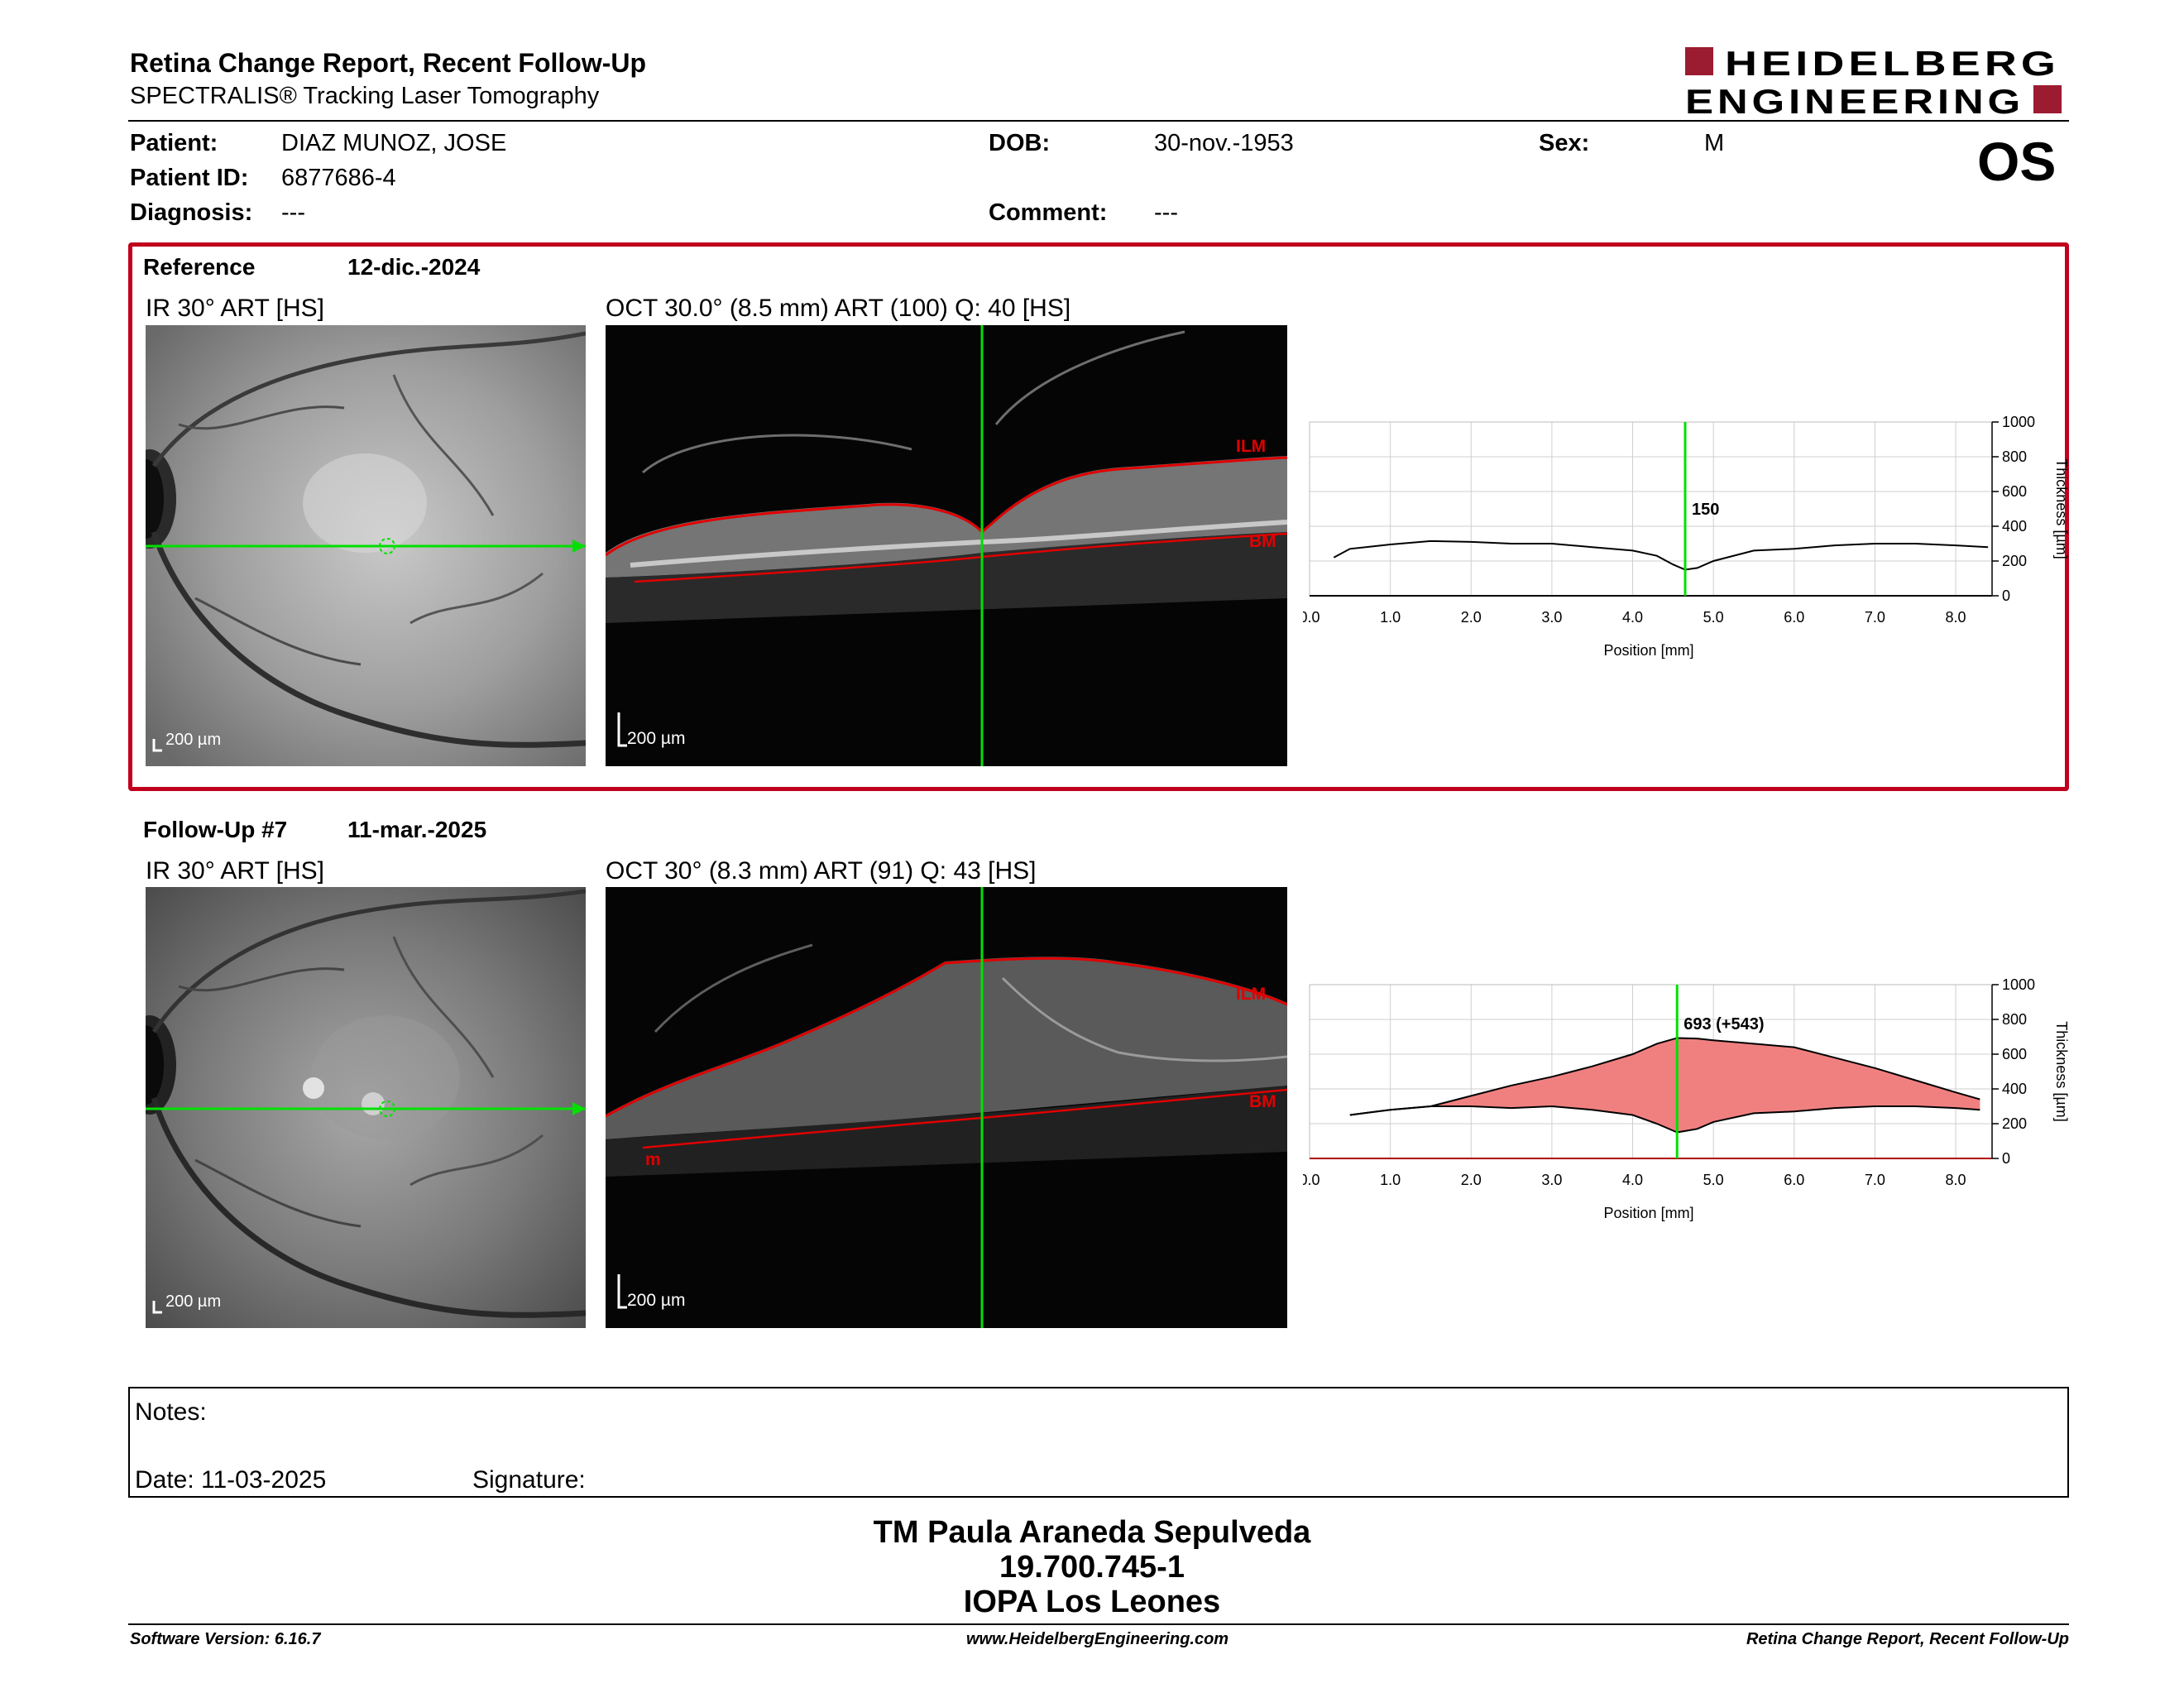  I want to click on reference-bm-label: BM, so click(1262, 541).